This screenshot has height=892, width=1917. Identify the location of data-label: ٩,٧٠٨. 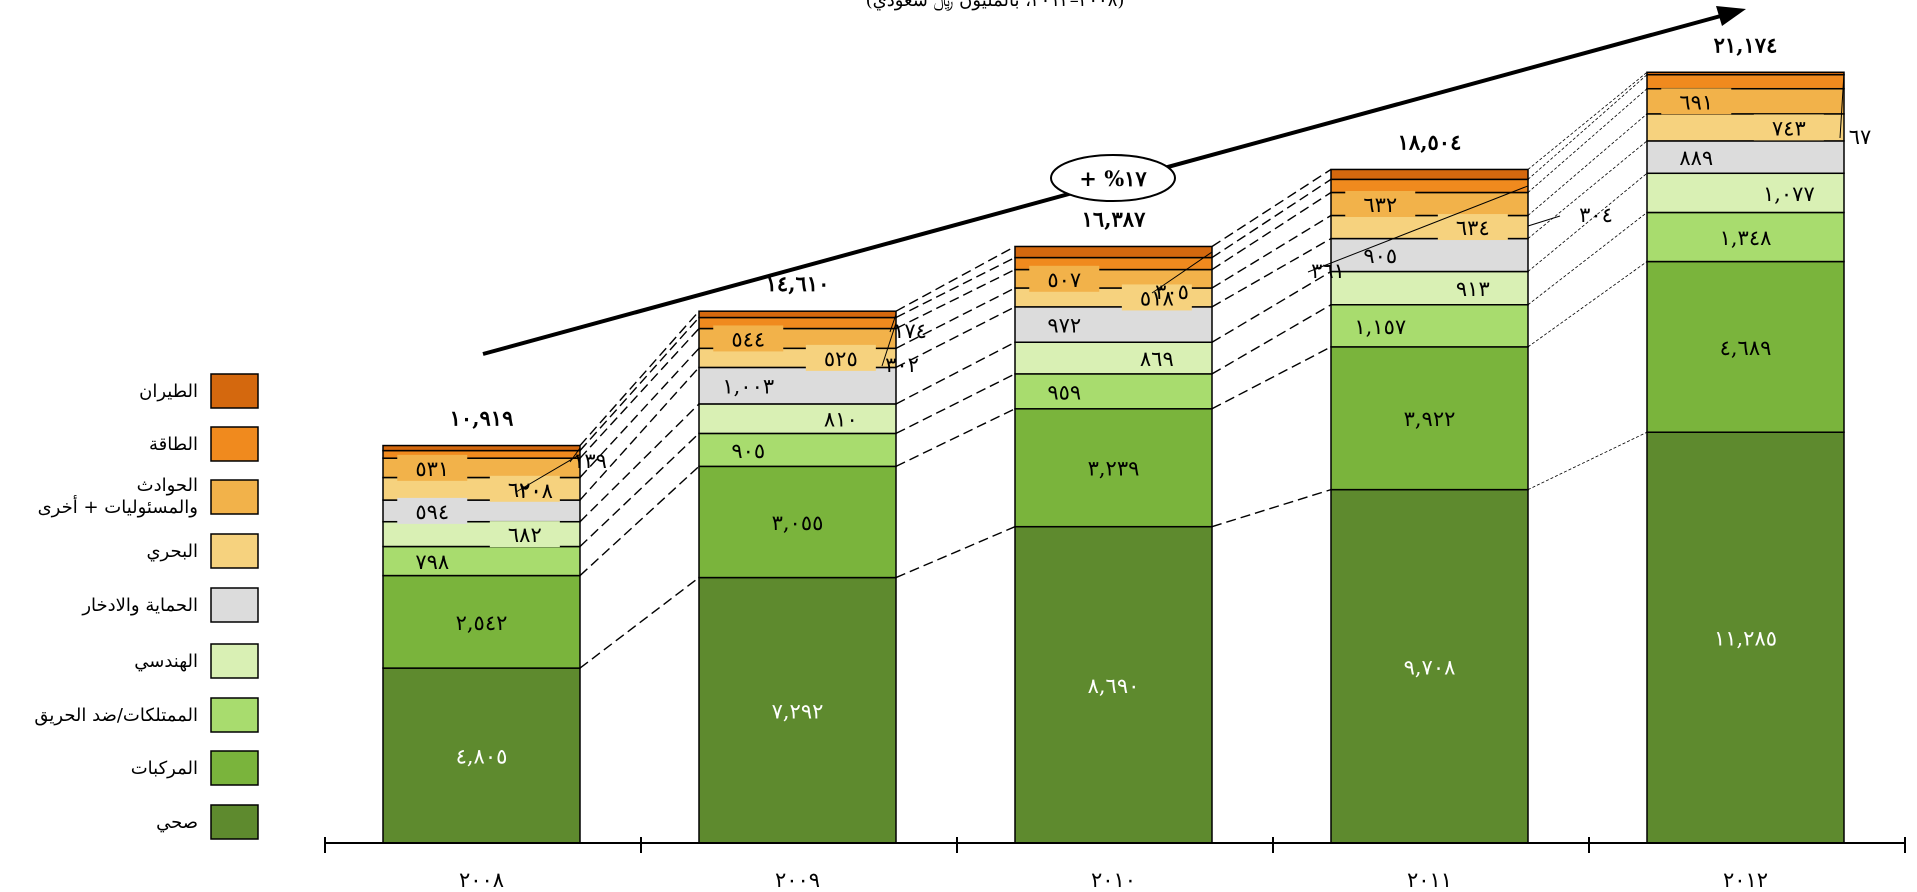
(1430, 667).